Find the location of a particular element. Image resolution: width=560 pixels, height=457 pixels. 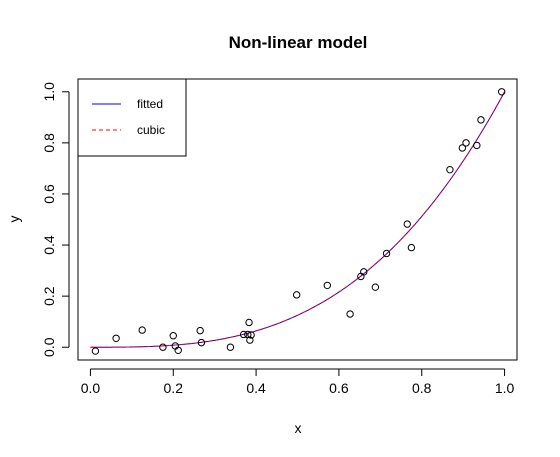

y-tick-label: 1.0 is located at coordinates (49, 92).